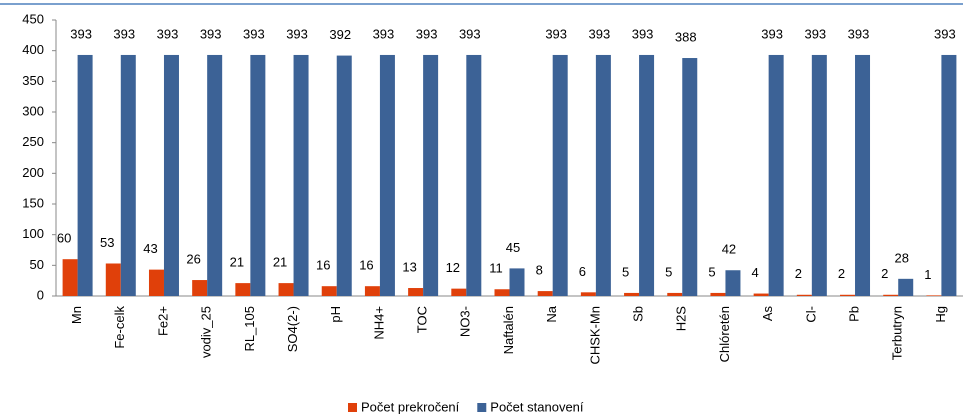 The image size is (963, 416). I want to click on legend-label: Počet prekročení, so click(410, 406).